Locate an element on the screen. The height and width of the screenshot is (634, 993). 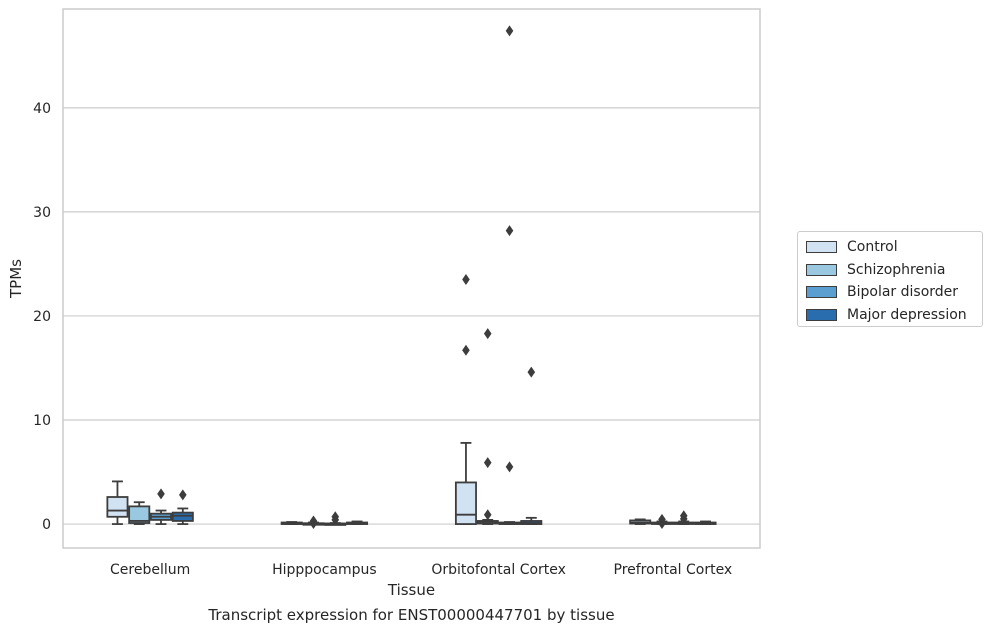
legend-label: Major depression is located at coordinates (907, 314).